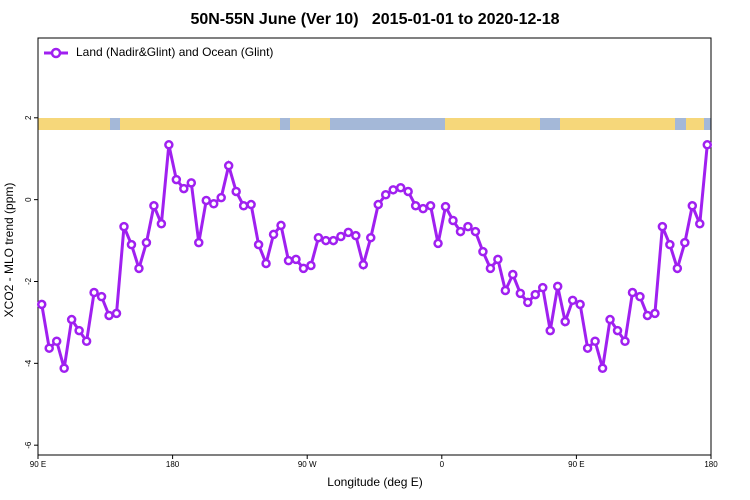 This screenshot has width=750, height=500. I want to click on y-tick-label: -2, so click(28, 281).